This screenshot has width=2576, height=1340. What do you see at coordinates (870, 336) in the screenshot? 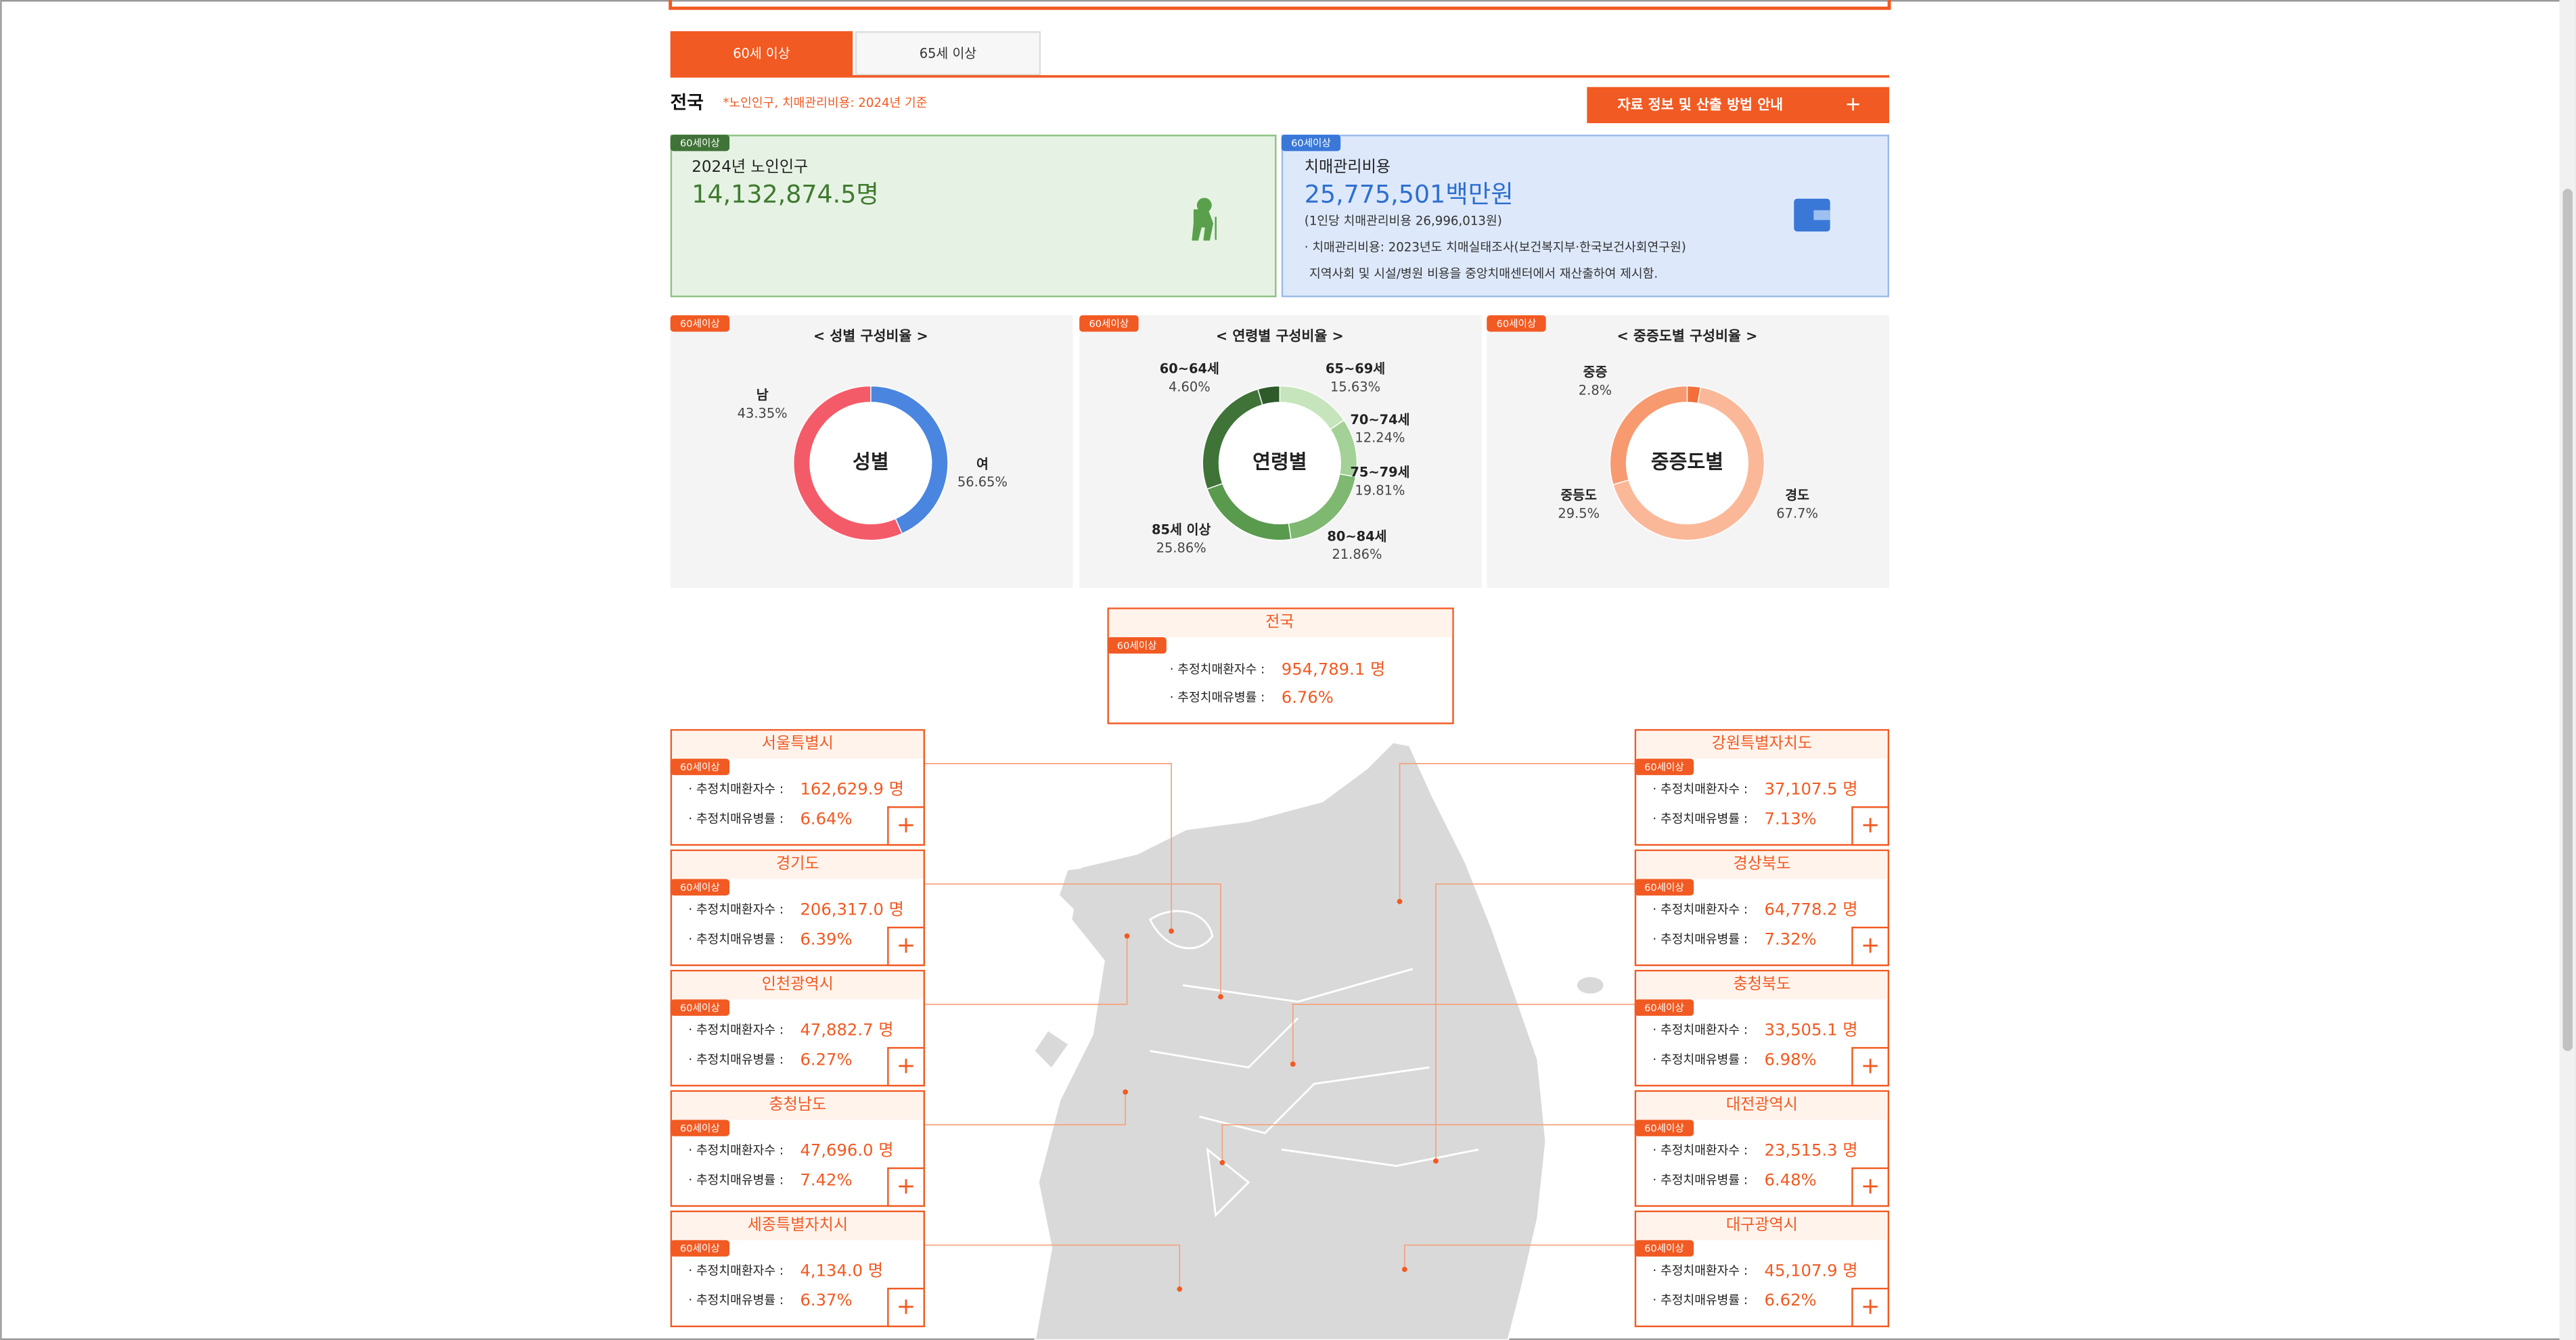
I see `chart-title: < 성별 구성비율 >` at bounding box center [870, 336].